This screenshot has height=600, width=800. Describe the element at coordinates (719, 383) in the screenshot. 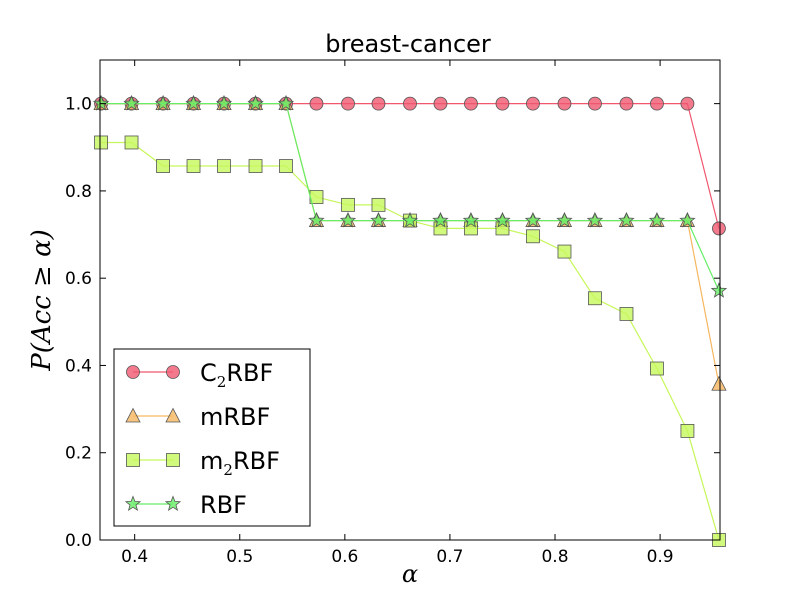

I see `data-point-mRBF` at that location.